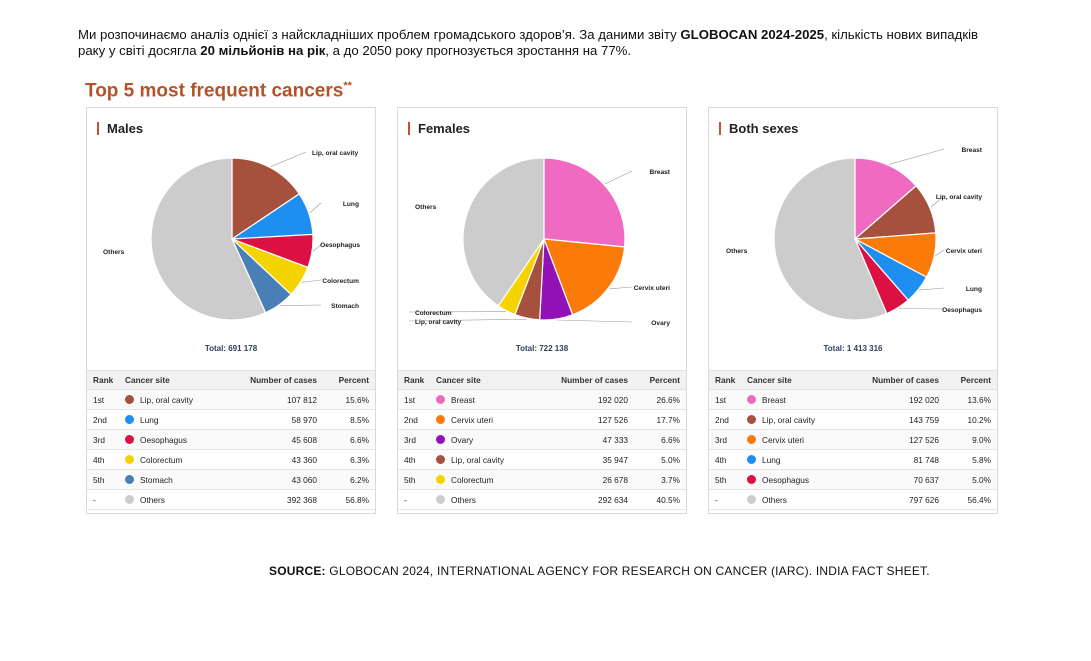 The height and width of the screenshot is (661, 1091). Describe the element at coordinates (975, 380) in the screenshot. I see `header-percent: Percent` at that location.